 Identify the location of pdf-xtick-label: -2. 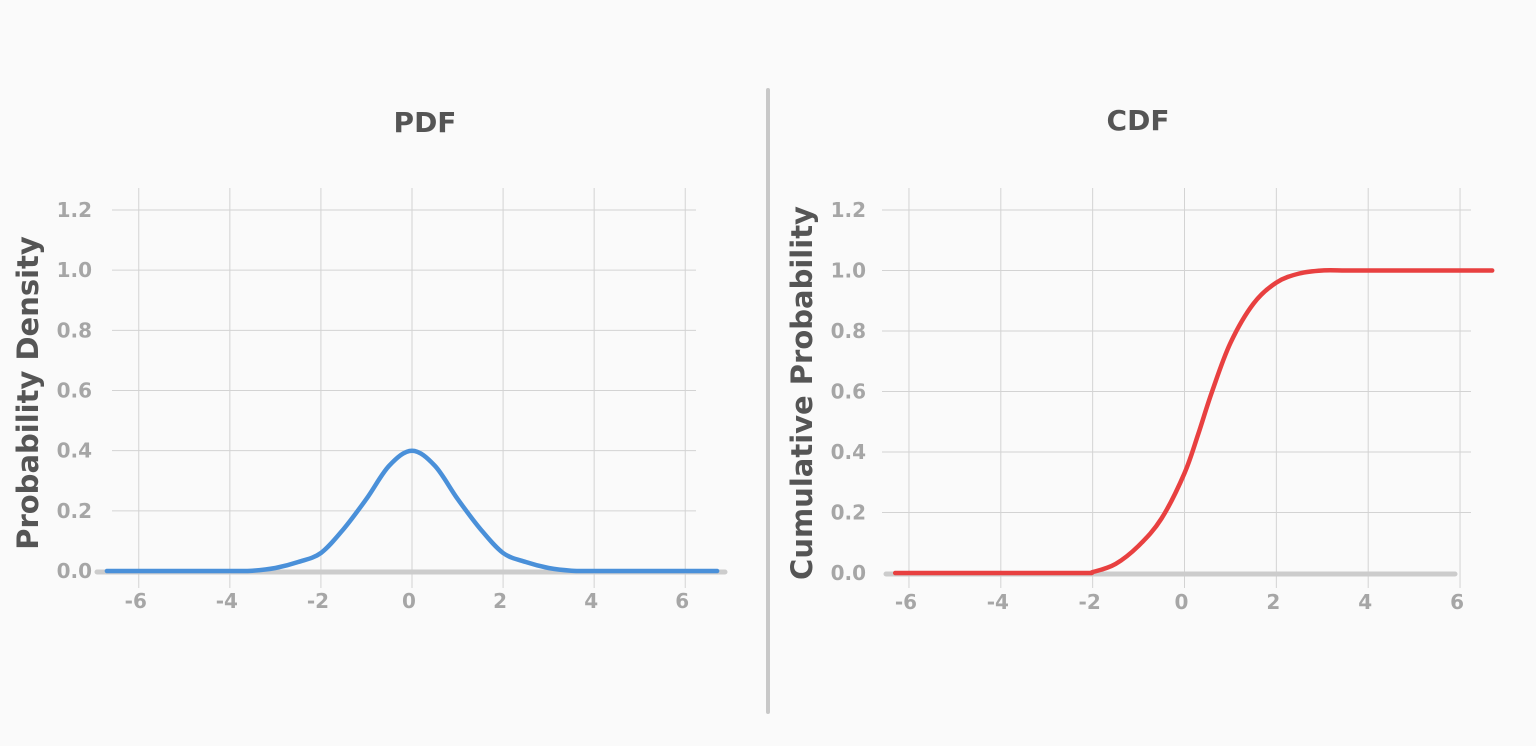
(318, 601).